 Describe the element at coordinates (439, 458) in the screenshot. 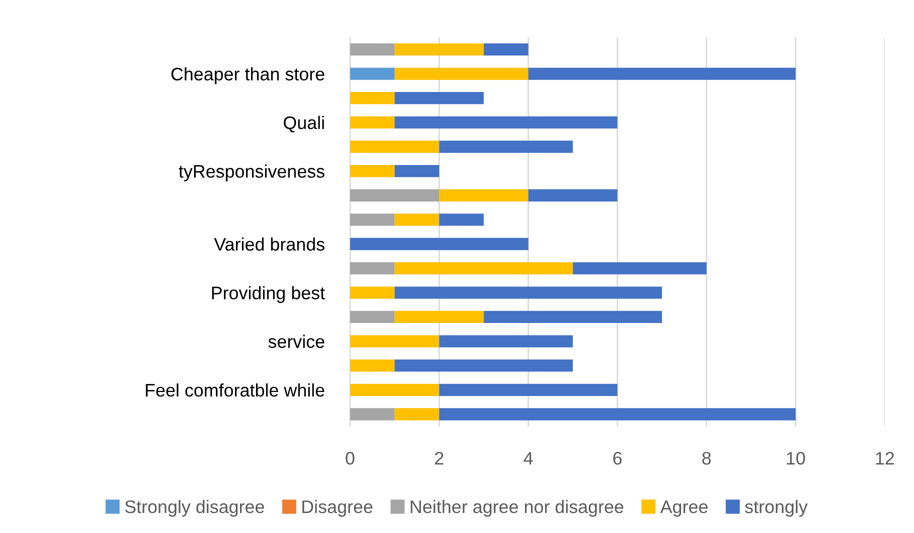

I see `x-tick-label: 2` at that location.